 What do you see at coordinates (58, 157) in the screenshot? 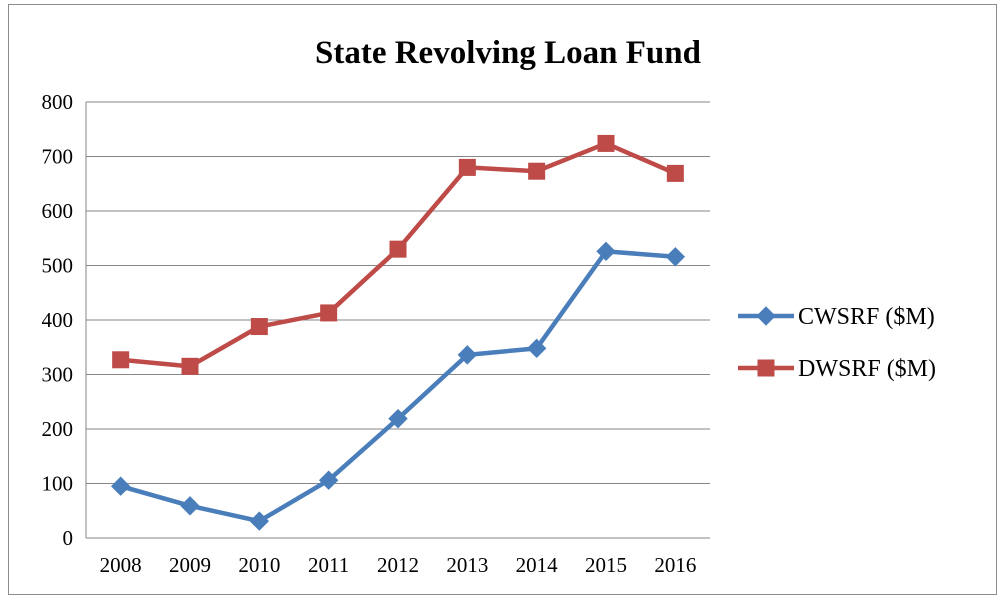
I see `y-tick-label: 700` at bounding box center [58, 157].